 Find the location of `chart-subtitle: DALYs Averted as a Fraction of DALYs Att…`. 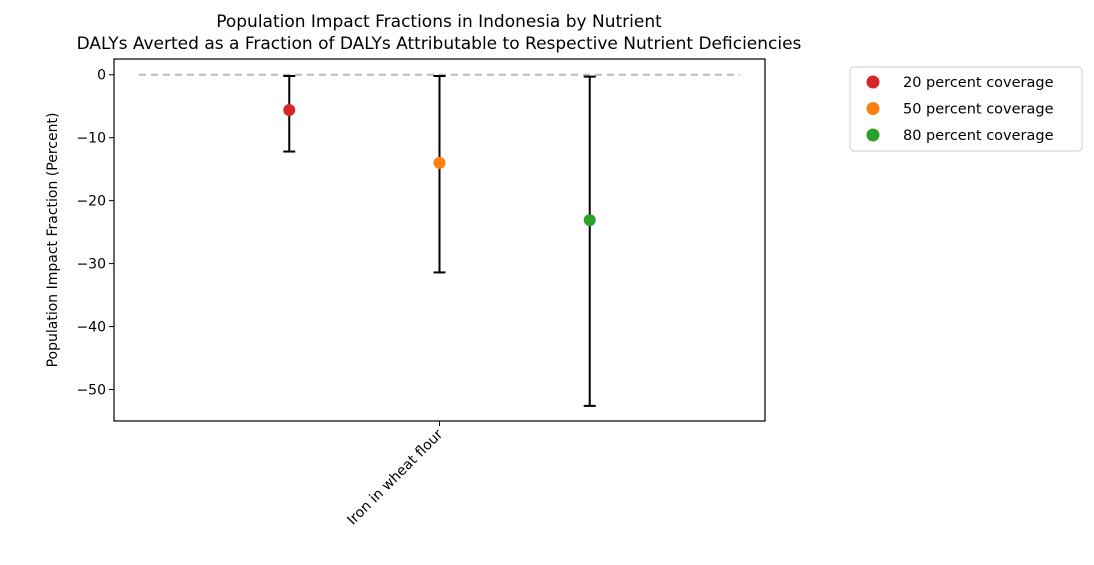

chart-subtitle: DALYs Averted as a Fraction of DALYs Att… is located at coordinates (439, 44).